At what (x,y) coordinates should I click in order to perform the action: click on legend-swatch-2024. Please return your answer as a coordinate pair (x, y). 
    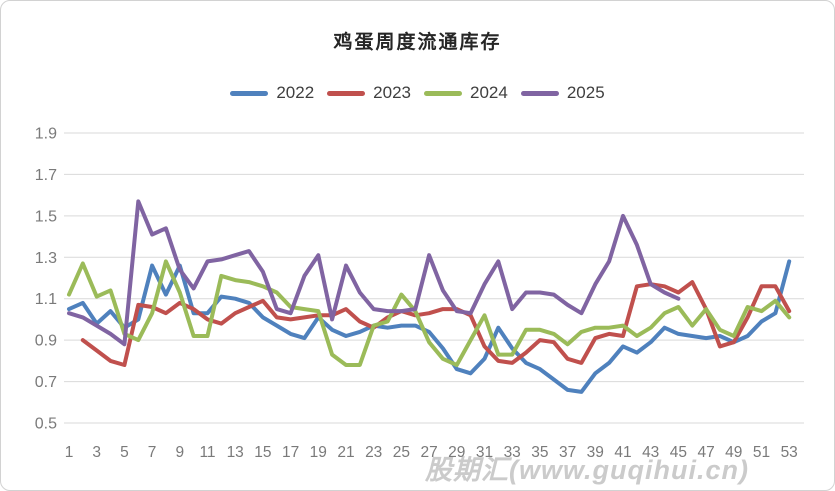
    Looking at the image, I should click on (443, 93).